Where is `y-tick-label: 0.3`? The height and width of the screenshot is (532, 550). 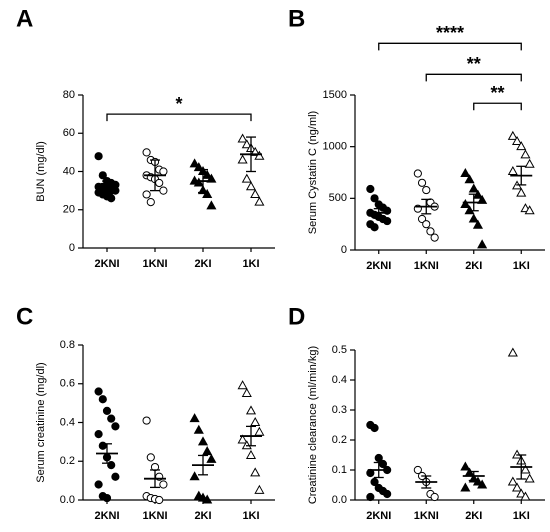
y-tick-label: 0.3 is located at coordinates (339, 410).